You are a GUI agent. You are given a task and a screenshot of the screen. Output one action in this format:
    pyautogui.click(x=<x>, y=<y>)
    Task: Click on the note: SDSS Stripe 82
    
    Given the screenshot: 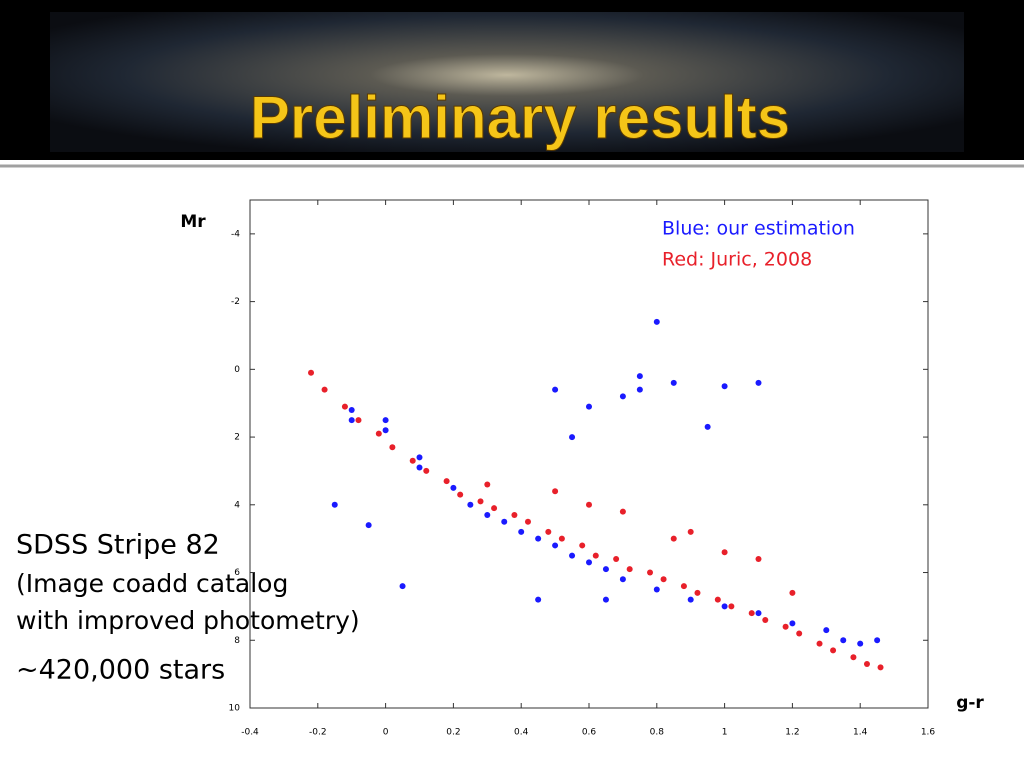 What is the action you would take?
    pyautogui.click(x=118, y=545)
    